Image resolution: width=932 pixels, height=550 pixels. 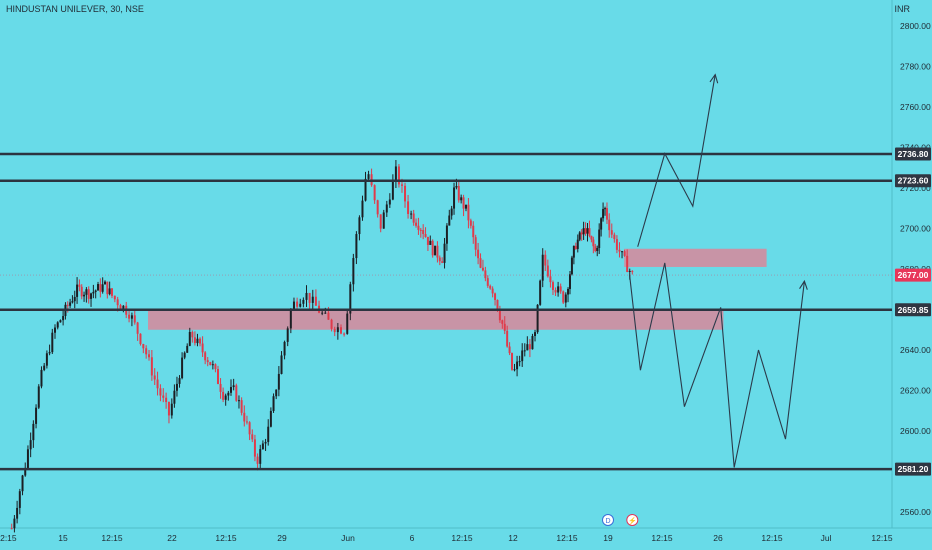 I want to click on current-price-badge: 2677.00, so click(x=913, y=275).